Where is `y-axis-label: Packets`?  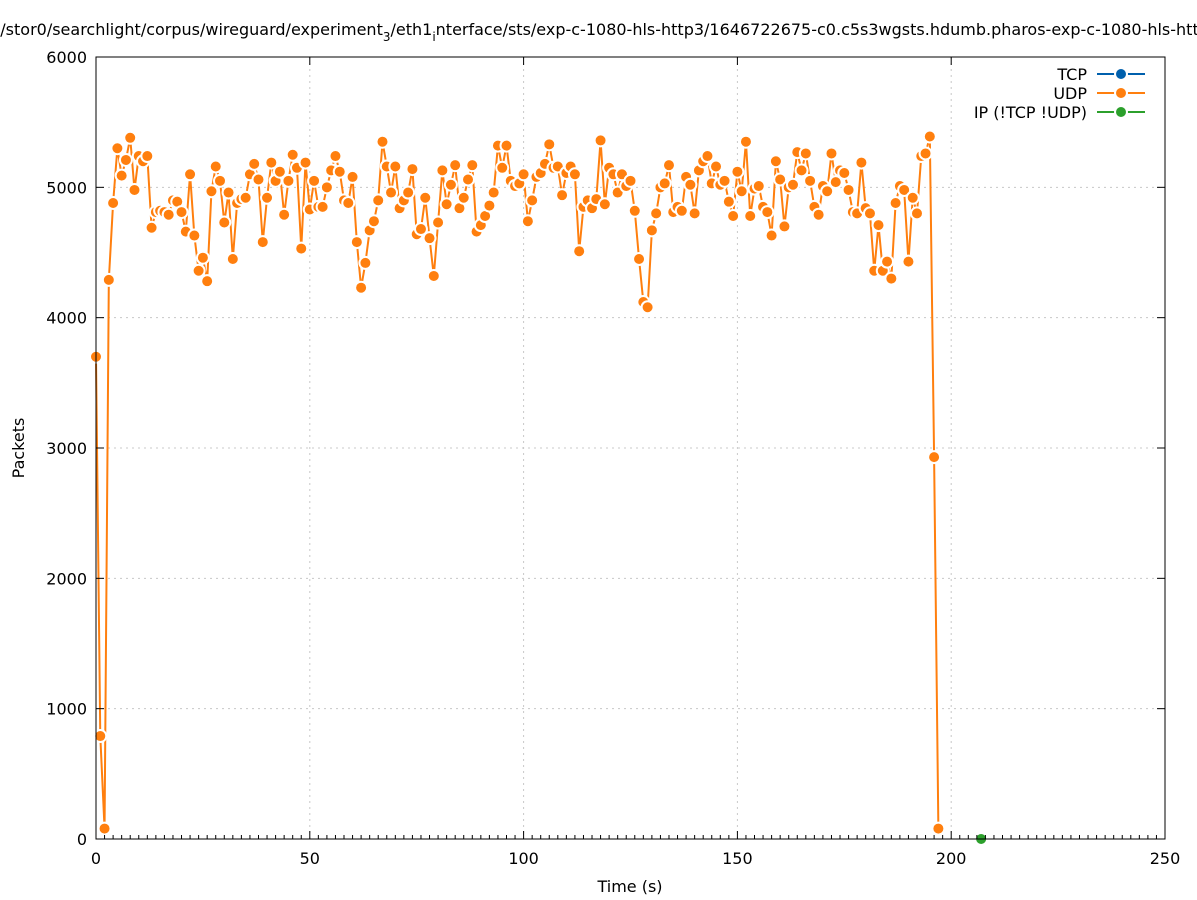
y-axis-label: Packets is located at coordinates (18, 448).